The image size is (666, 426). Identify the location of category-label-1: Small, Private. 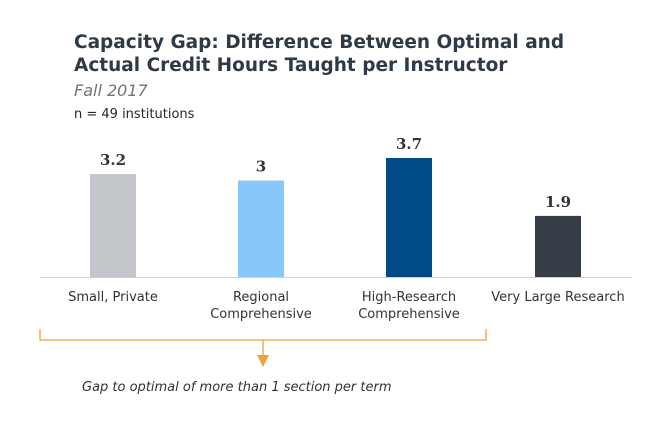
(113, 297).